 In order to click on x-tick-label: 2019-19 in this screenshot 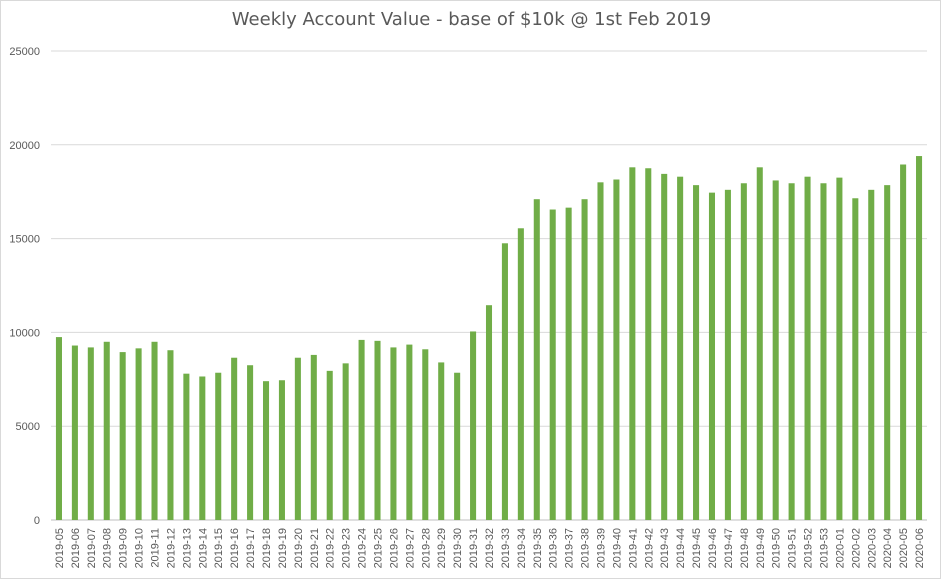, I will do `click(283, 548)`.